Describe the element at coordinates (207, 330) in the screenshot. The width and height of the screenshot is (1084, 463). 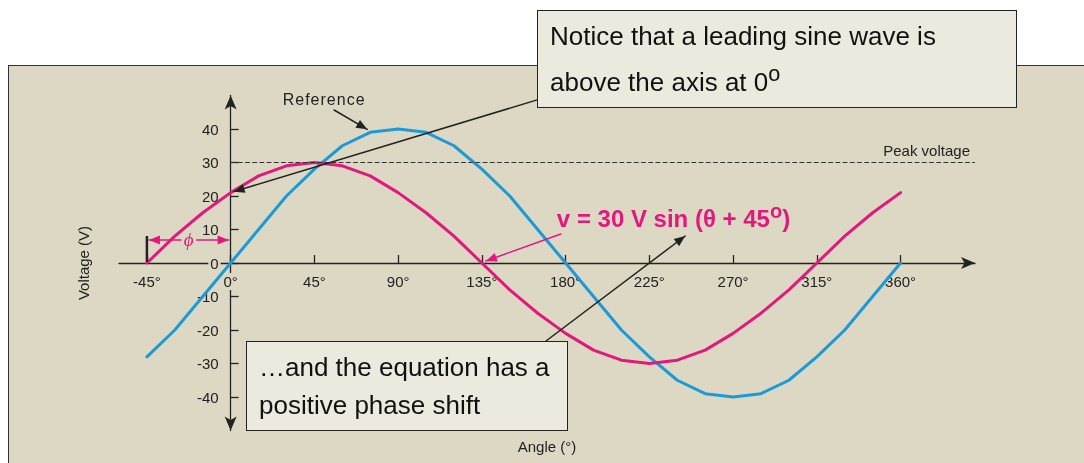
I see `y-tick-label: -20` at that location.